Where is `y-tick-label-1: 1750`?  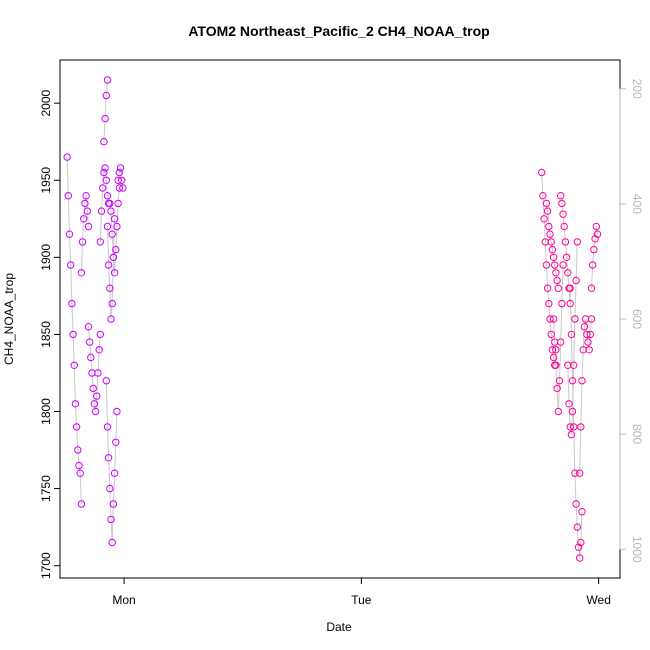
y-tick-label-1: 1750 is located at coordinates (46, 488).